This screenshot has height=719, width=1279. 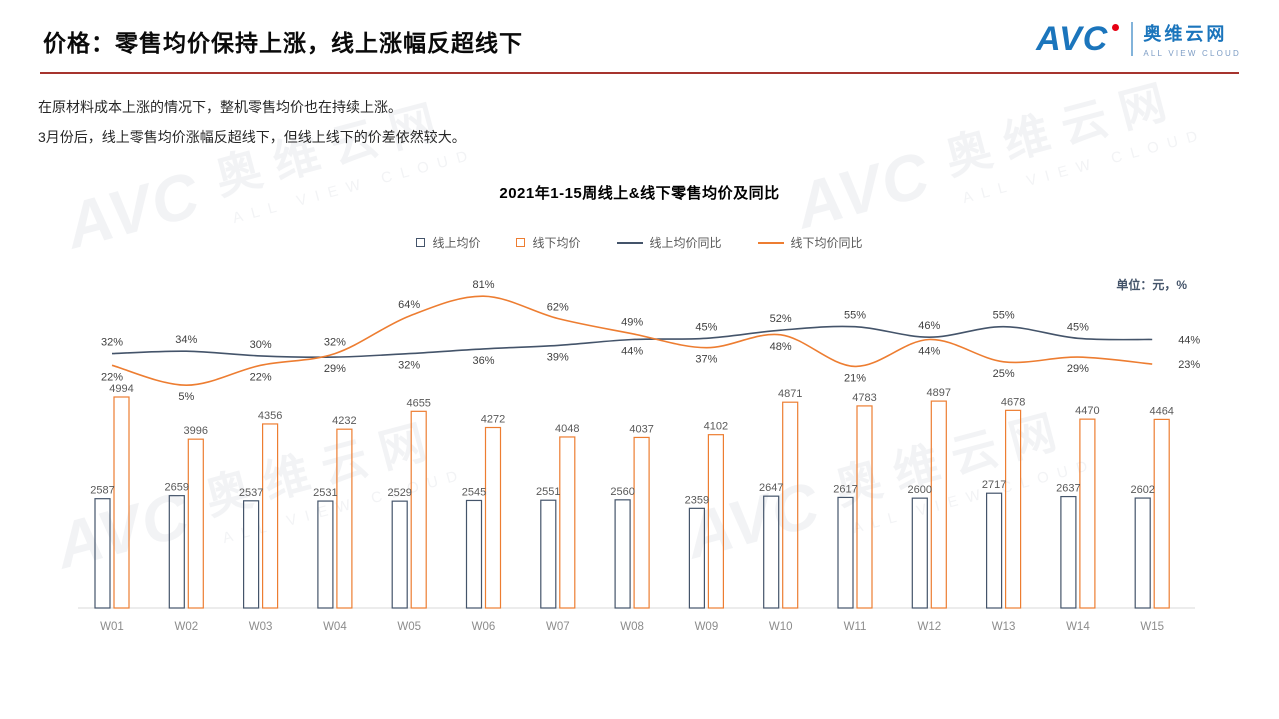 I want to click on bar-value-label: 2560, so click(x=622, y=492).